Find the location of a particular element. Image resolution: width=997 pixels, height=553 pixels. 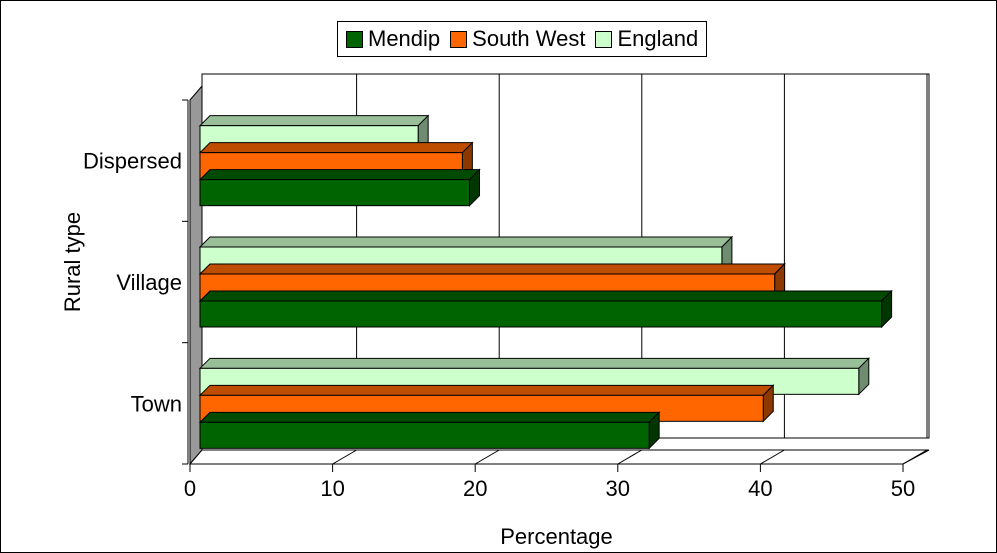

legend-label-mendip: Mendip is located at coordinates (404, 38).